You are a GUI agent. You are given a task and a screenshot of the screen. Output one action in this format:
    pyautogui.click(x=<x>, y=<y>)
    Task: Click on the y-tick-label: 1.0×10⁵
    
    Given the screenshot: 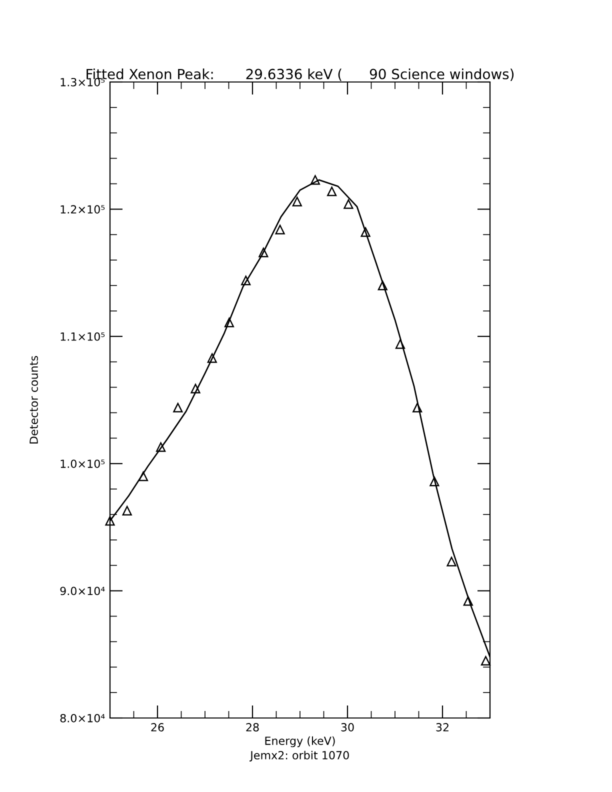 What is the action you would take?
    pyautogui.click(x=82, y=464)
    